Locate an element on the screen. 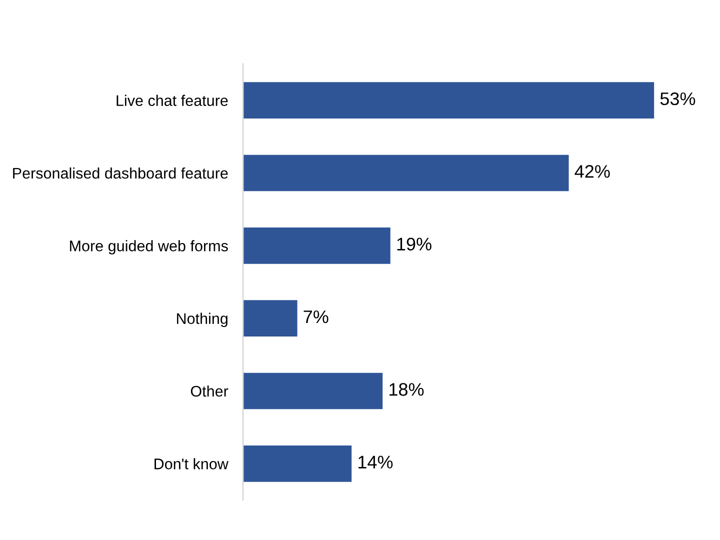  y-tick-label: Other is located at coordinates (209, 391).